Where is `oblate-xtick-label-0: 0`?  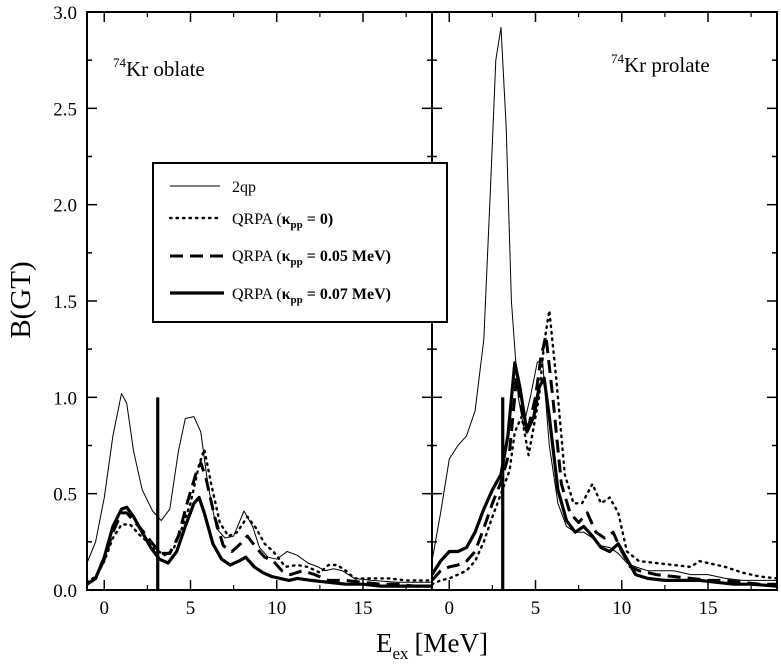
oblate-xtick-label-0: 0 is located at coordinates (105, 608).